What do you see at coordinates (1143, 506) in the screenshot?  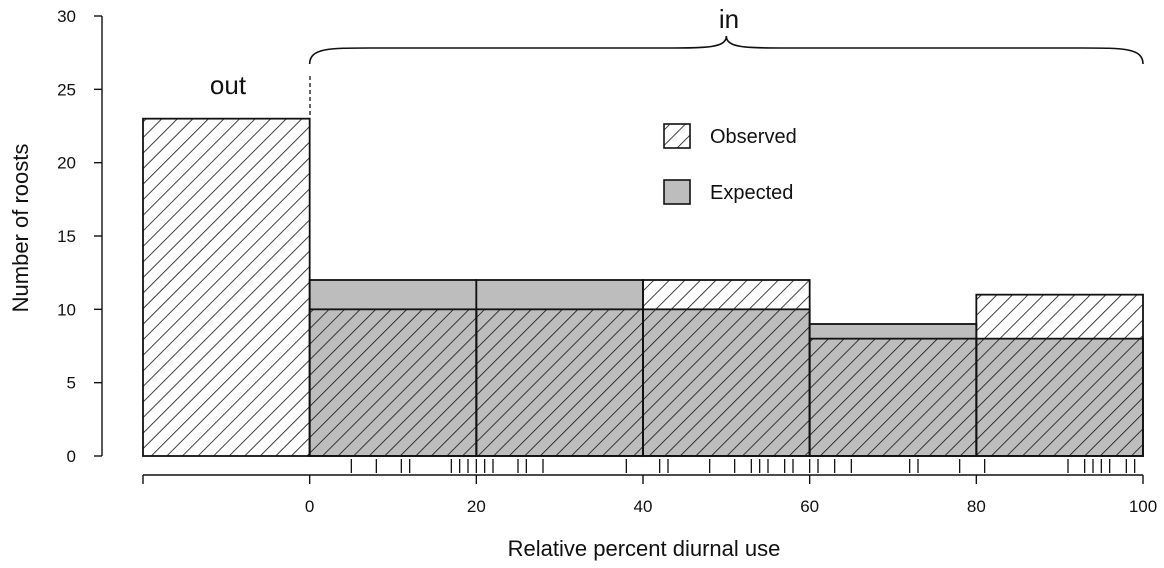 I see `x-tick-label: 100` at bounding box center [1143, 506].